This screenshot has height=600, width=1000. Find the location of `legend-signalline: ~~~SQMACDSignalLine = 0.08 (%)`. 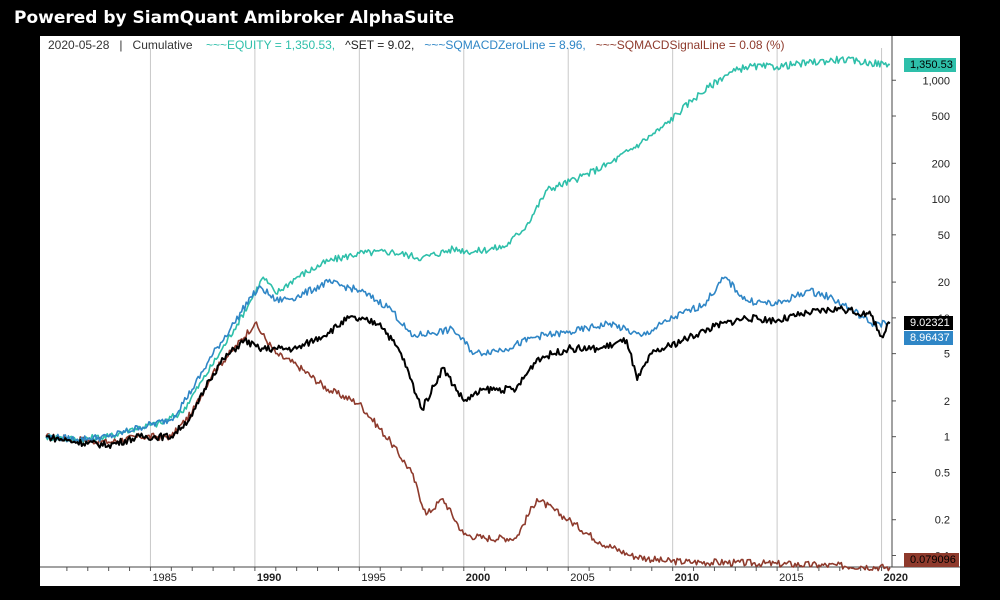

legend-signalline: ~~~SQMACDSignalLine = 0.08 (%) is located at coordinates (690, 45).